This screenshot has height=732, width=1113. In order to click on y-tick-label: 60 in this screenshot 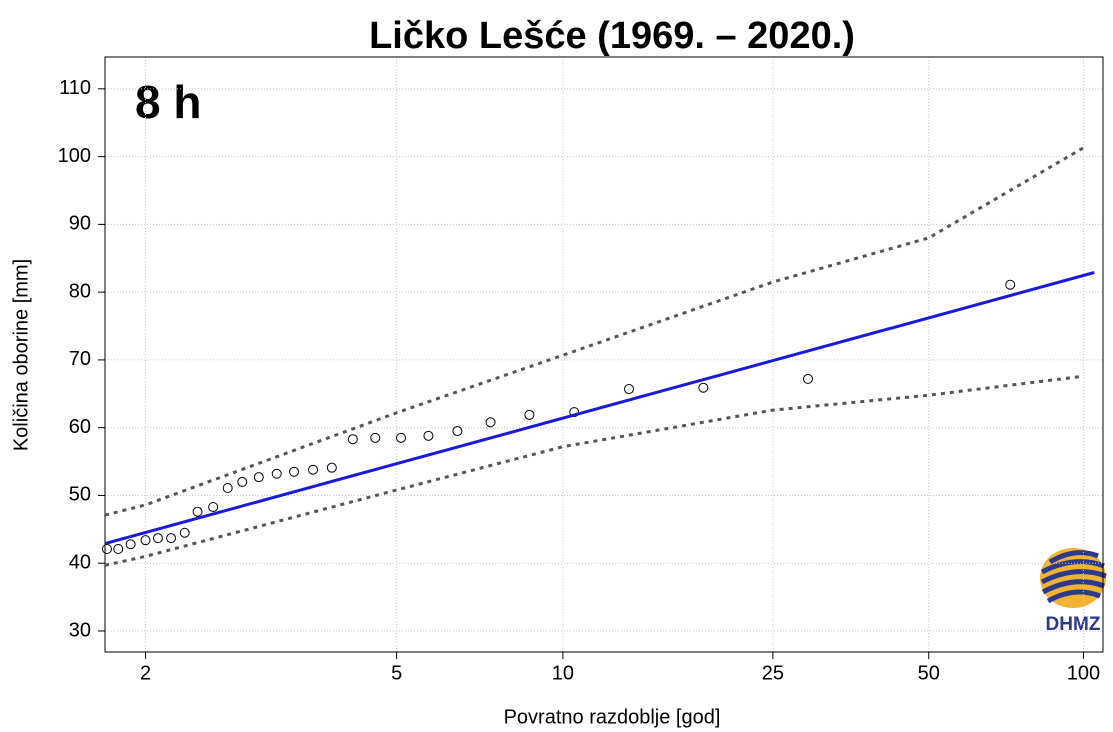, I will do `click(80, 427)`.